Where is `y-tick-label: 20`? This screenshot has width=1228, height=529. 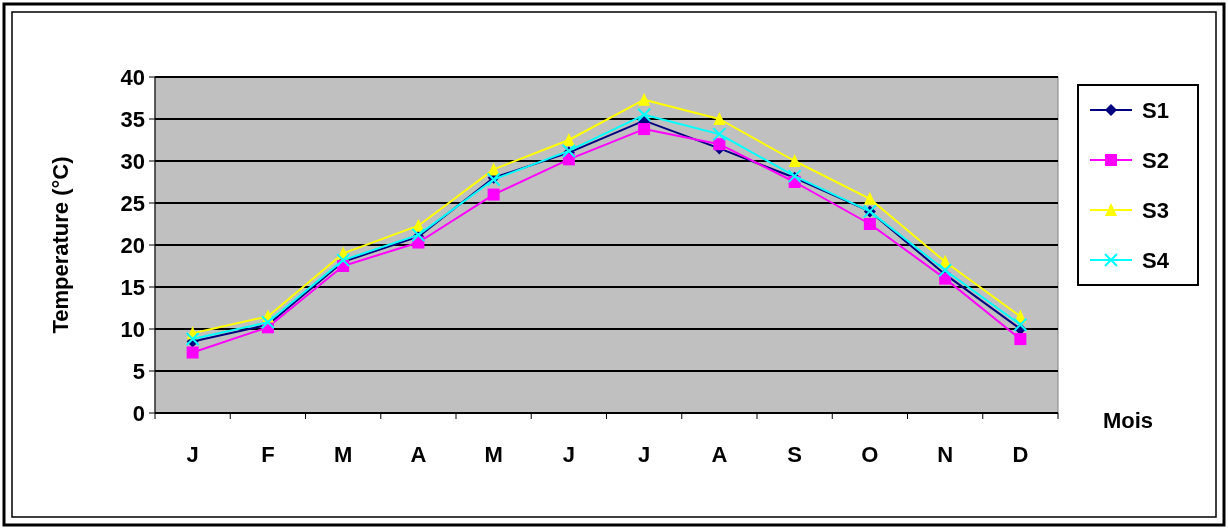 y-tick-label: 20 is located at coordinates (132, 245).